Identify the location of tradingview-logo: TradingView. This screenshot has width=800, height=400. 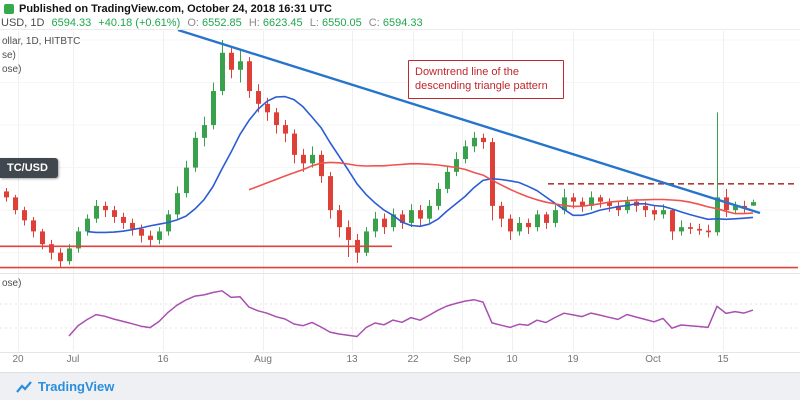
(65, 387).